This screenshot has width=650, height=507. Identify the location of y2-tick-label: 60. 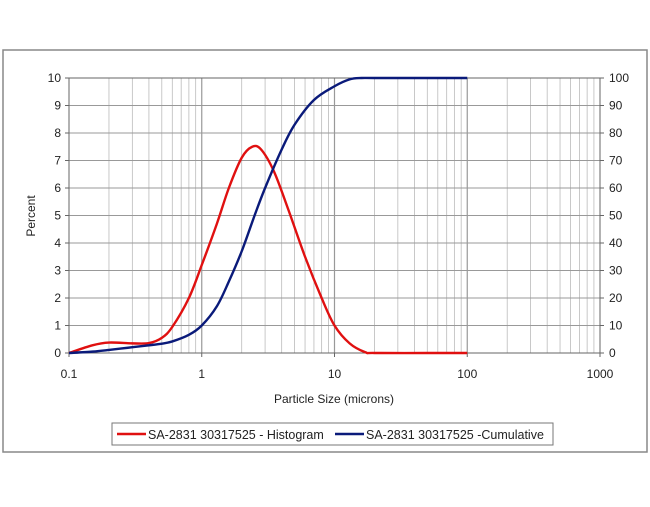
(616, 188).